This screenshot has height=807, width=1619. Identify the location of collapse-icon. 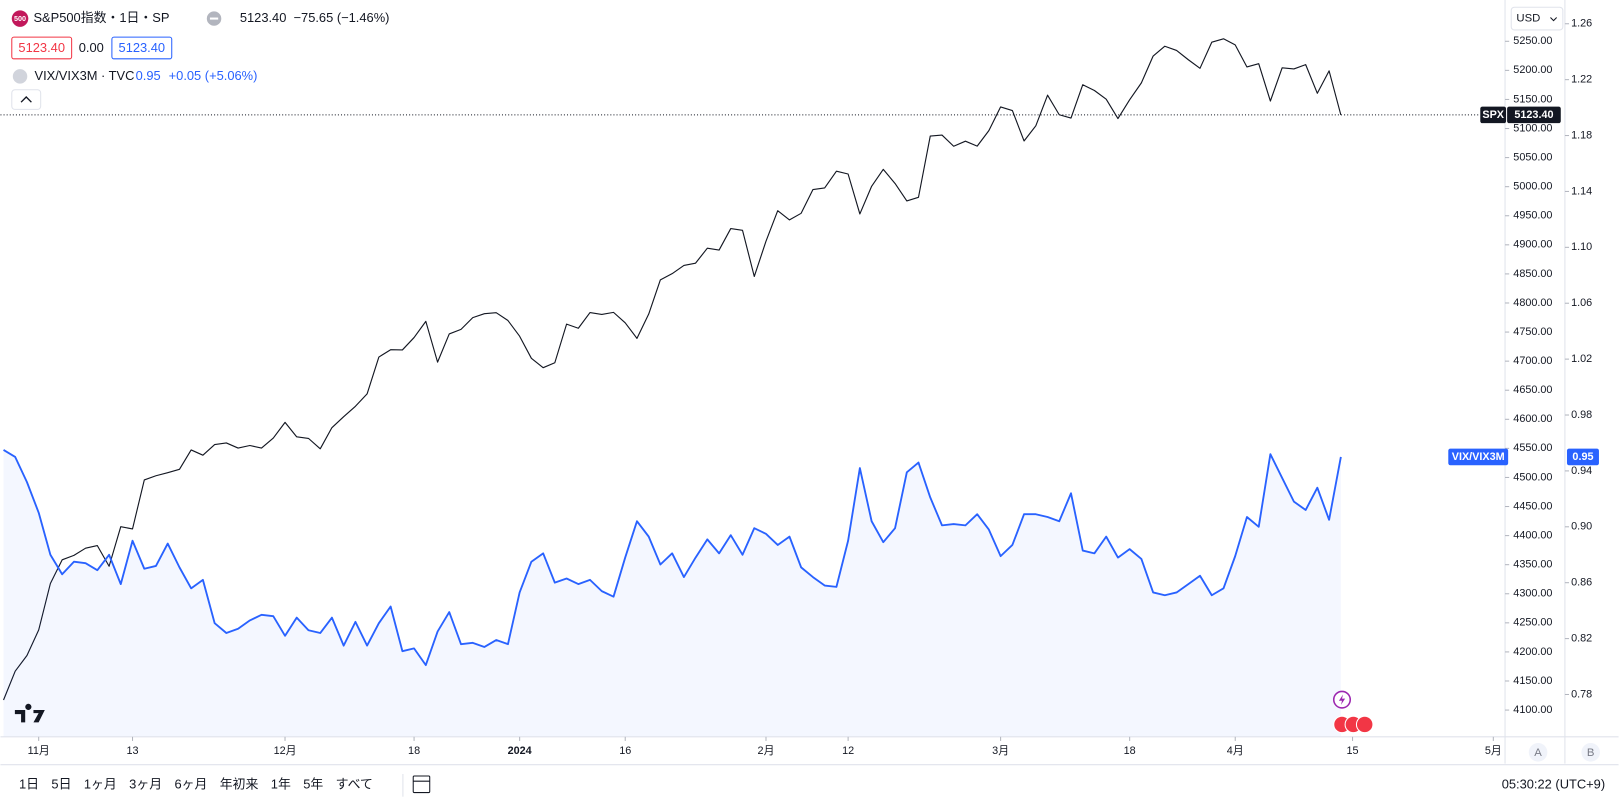
(26, 99).